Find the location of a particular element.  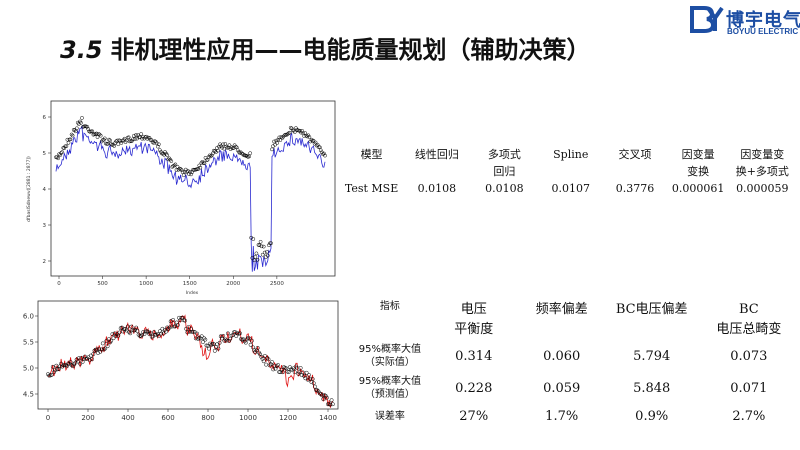

plot-bottom-xtick-label: 800 is located at coordinates (207, 418).